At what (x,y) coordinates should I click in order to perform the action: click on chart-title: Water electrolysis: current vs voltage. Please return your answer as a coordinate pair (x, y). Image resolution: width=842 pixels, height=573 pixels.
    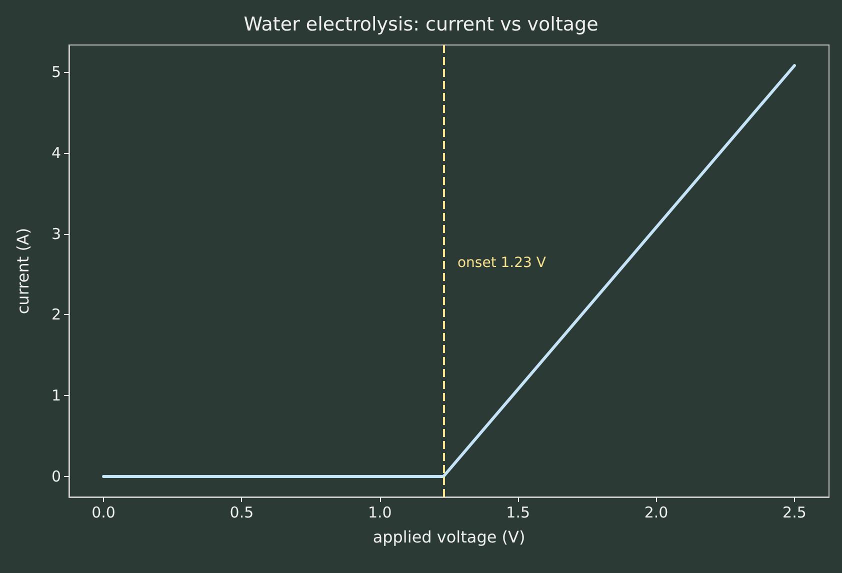
    Looking at the image, I should click on (421, 25).